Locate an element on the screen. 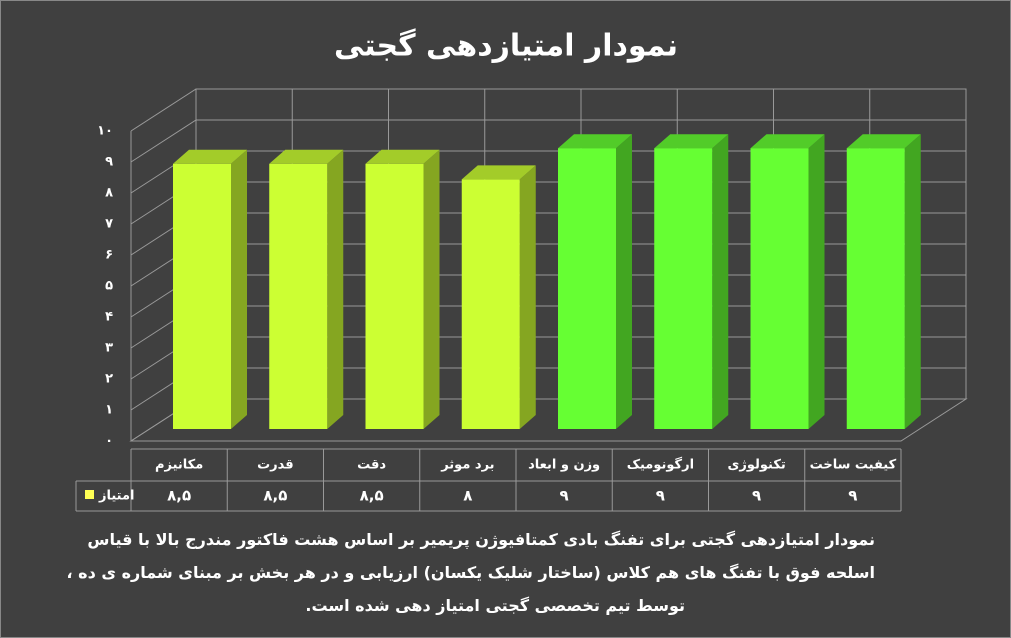  value-label: ۸ is located at coordinates (467, 496).